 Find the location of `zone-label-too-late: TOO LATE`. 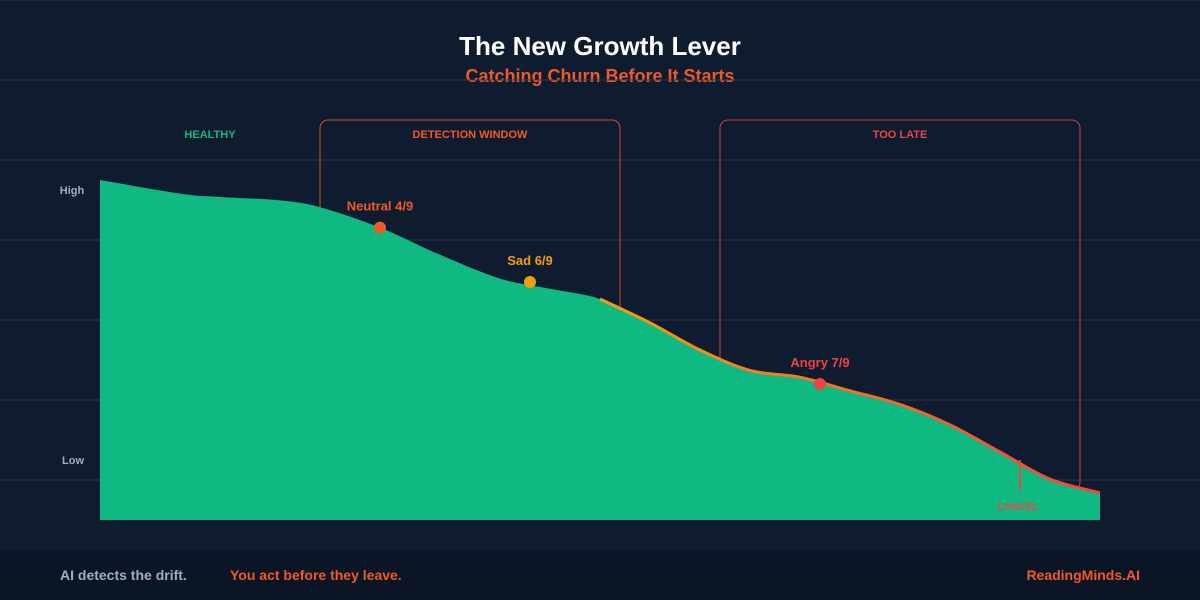

zone-label-too-late: TOO LATE is located at coordinates (900, 135).